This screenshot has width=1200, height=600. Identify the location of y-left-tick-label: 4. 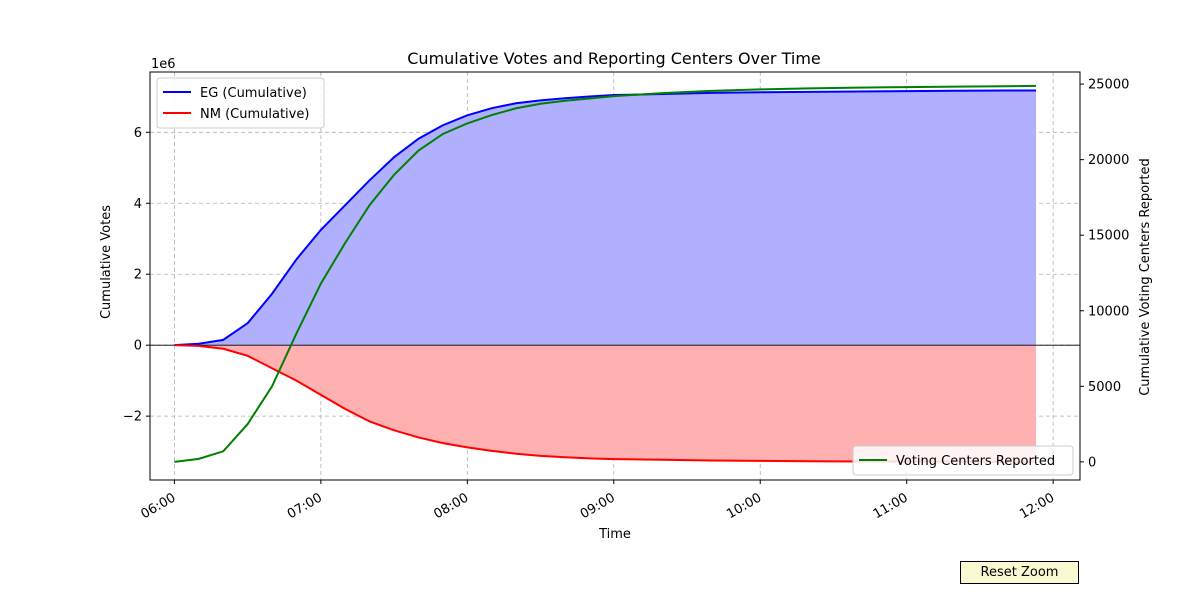
(138, 204).